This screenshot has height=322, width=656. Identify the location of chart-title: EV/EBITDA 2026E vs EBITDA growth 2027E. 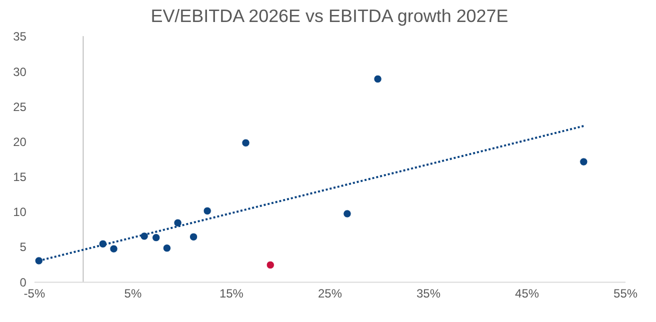
(329, 16).